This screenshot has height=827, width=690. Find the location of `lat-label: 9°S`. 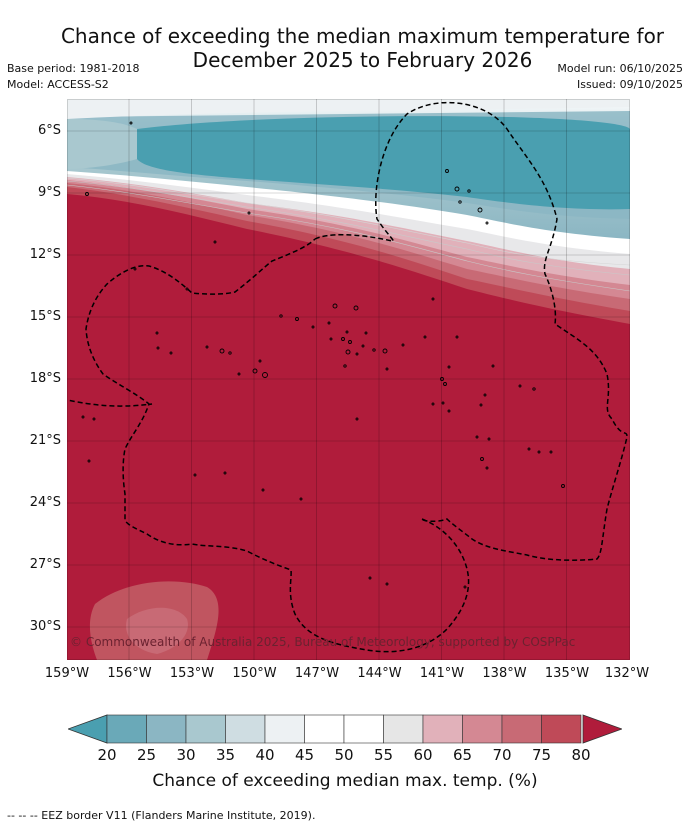

lat-label: 9°S is located at coordinates (49, 192).